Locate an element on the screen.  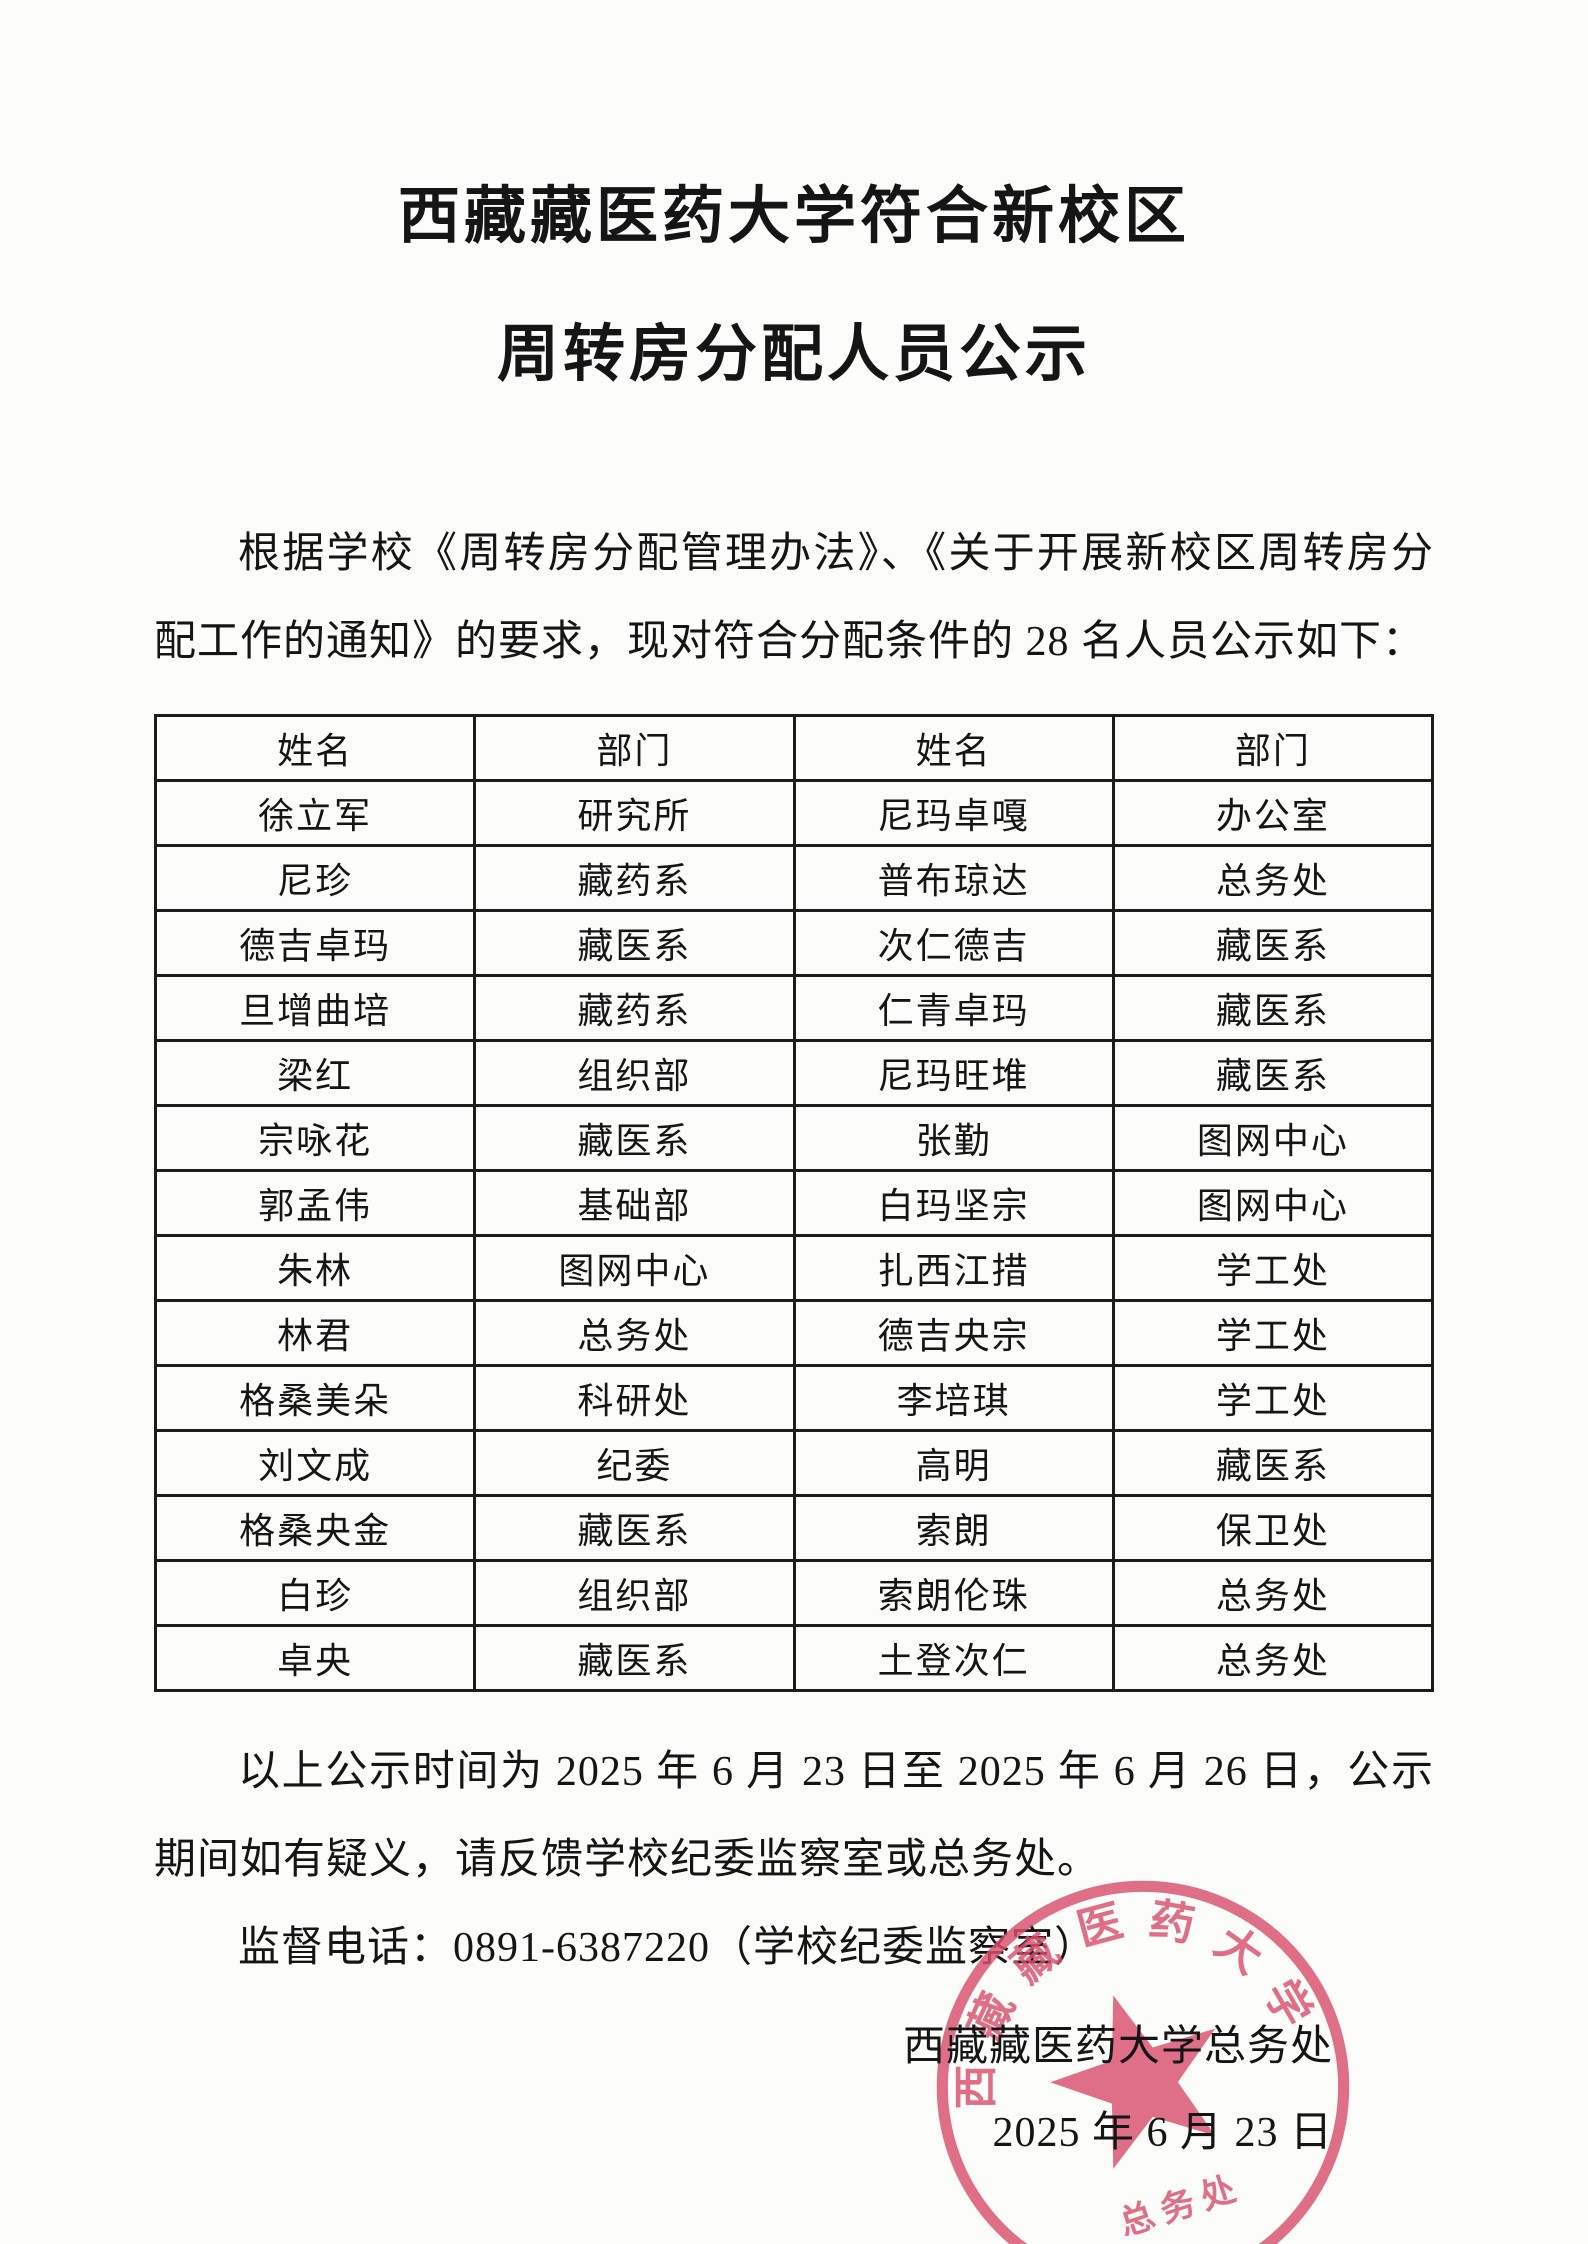
table-cell: 研究所 is located at coordinates (634, 813).